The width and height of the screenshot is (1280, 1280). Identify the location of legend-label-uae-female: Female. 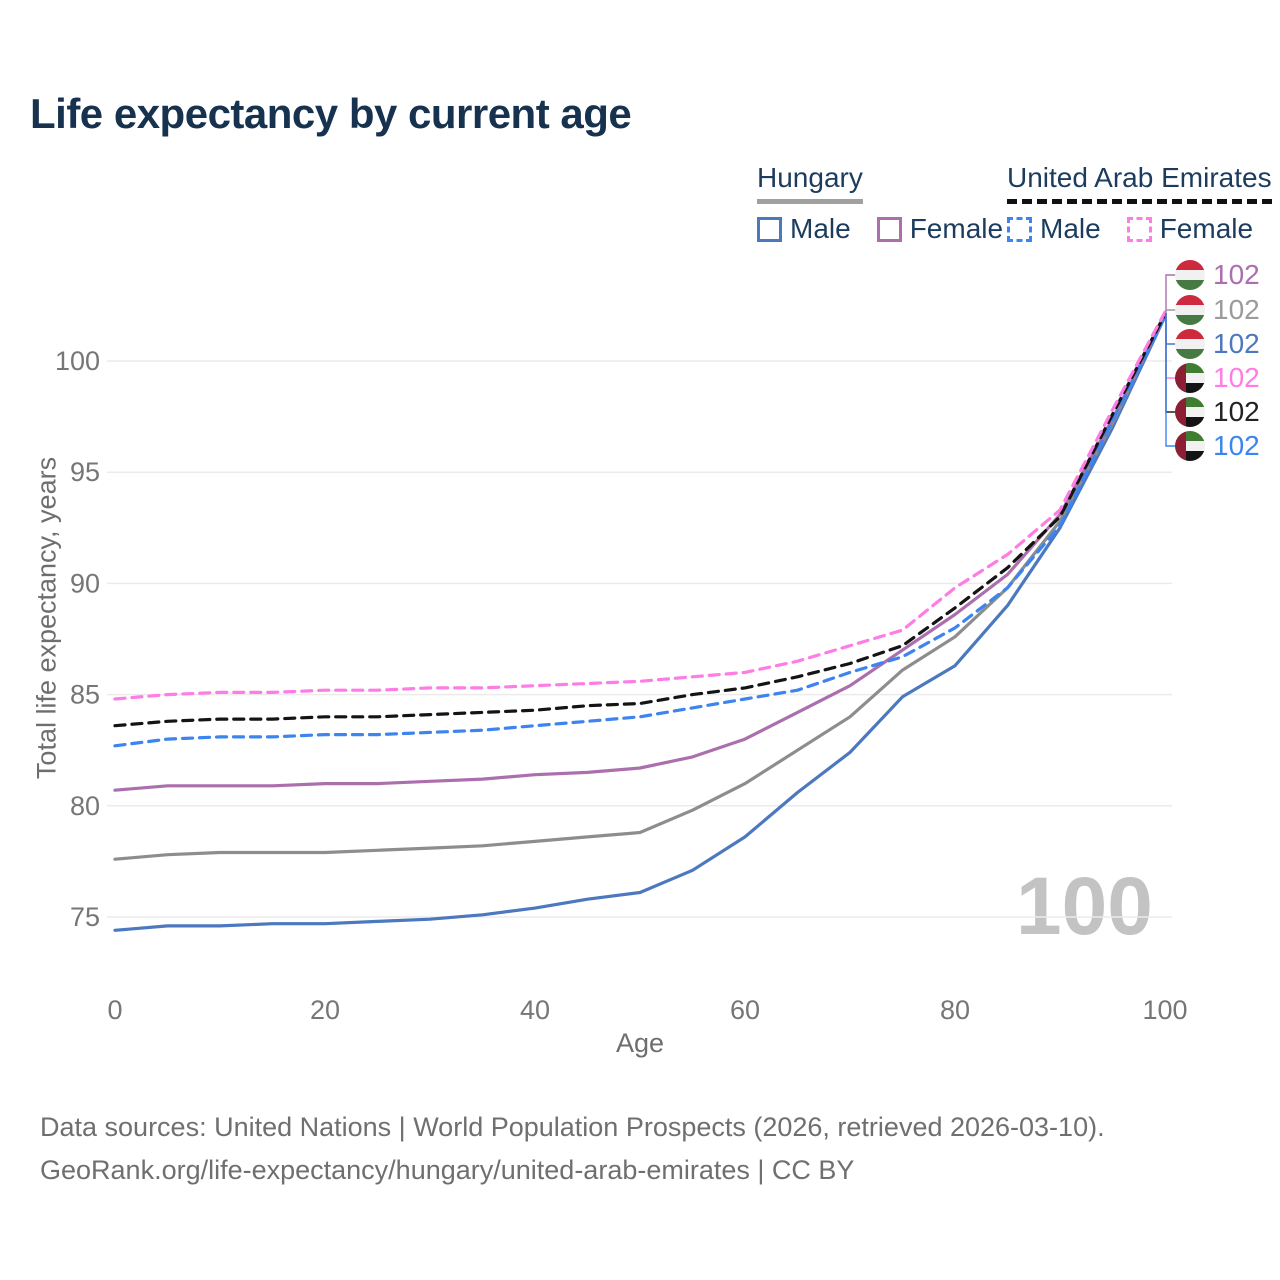
(1206, 228).